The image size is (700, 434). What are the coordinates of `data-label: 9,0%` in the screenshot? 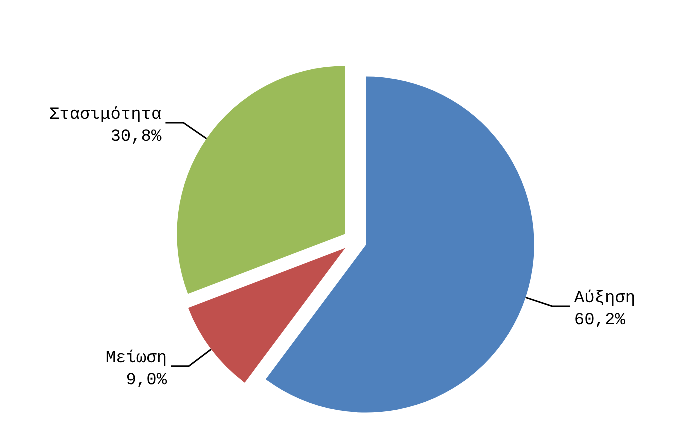 It's located at (147, 380).